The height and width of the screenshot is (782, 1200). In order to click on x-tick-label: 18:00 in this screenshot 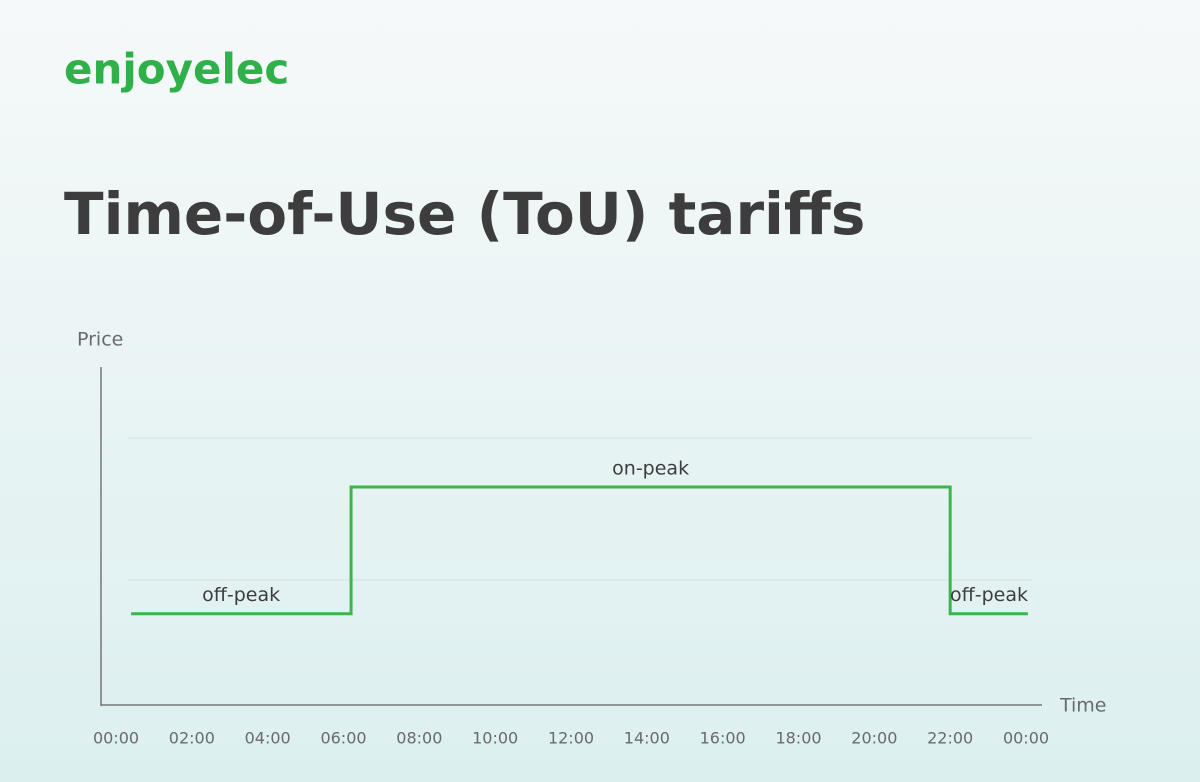, I will do `click(798, 738)`.